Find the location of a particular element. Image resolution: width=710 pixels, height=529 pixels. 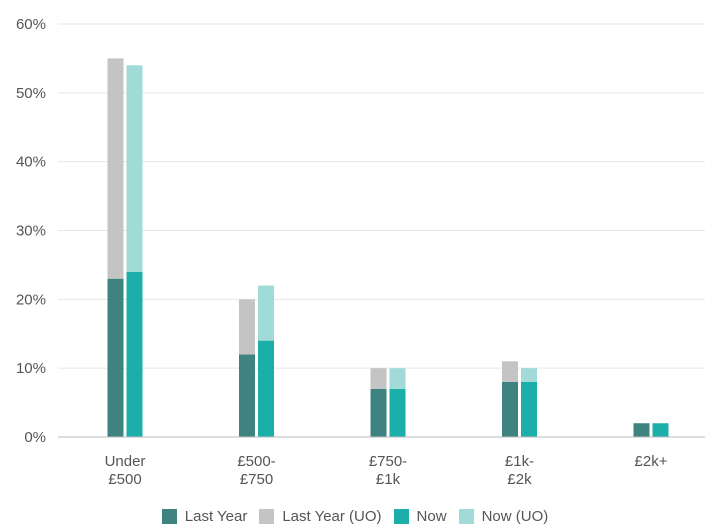

x-category-label: £1k-£2k is located at coordinates (519, 470).